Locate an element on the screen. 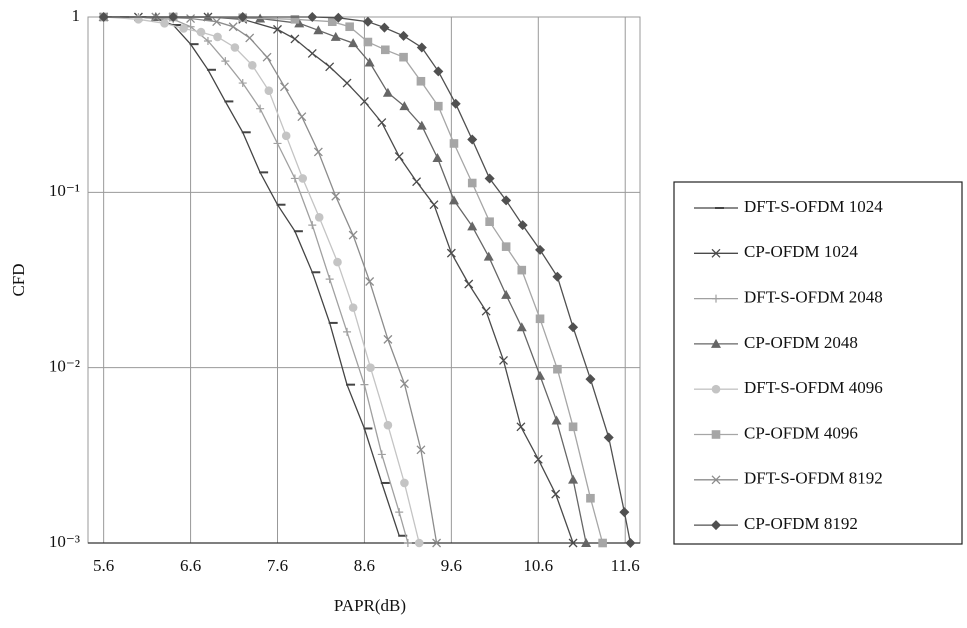 The image size is (967, 628). x-tick-label: 11.6 is located at coordinates (625, 565).